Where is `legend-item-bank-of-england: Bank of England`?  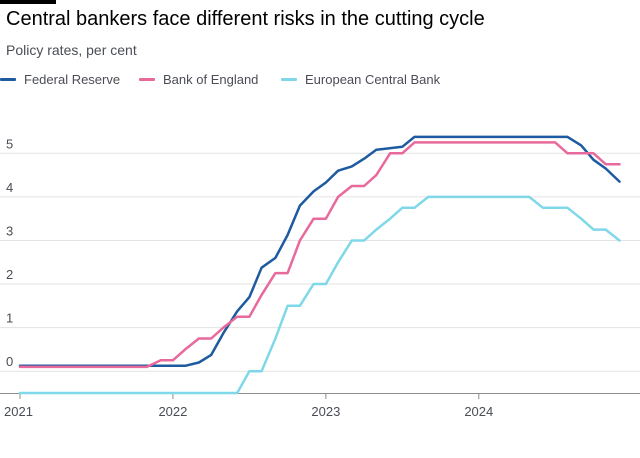
legend-item-bank-of-england: Bank of England is located at coordinates (198, 79).